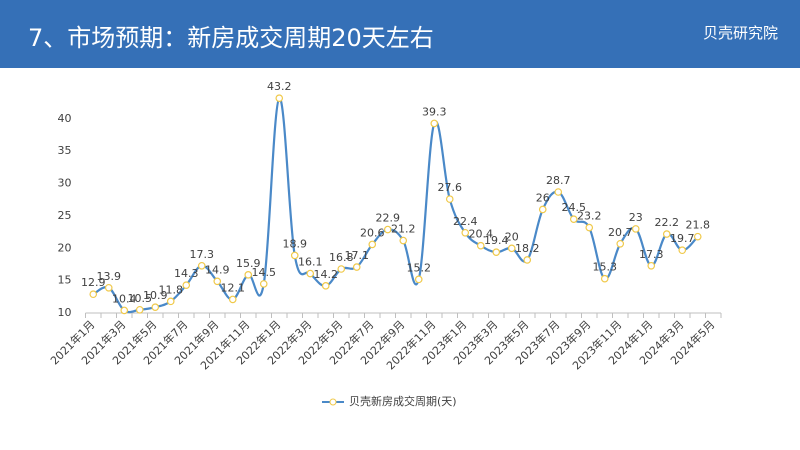 The height and width of the screenshot is (450, 800). Describe the element at coordinates (667, 222) in the screenshot. I see `data-label: 22.2` at that location.